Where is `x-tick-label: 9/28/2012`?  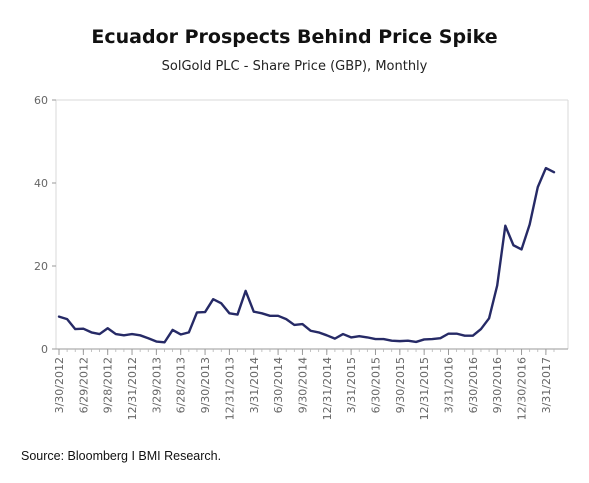 x-tick-label: 9/28/2012 is located at coordinates (108, 385).